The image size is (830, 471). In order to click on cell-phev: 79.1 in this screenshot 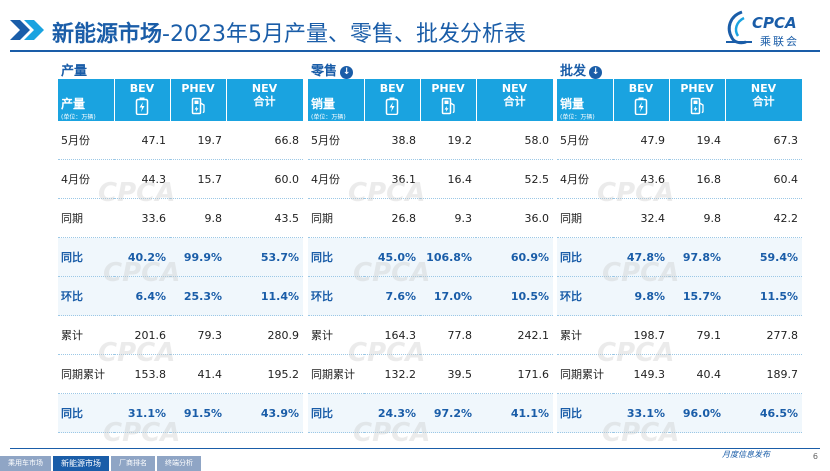, I will do `click(697, 335)`.